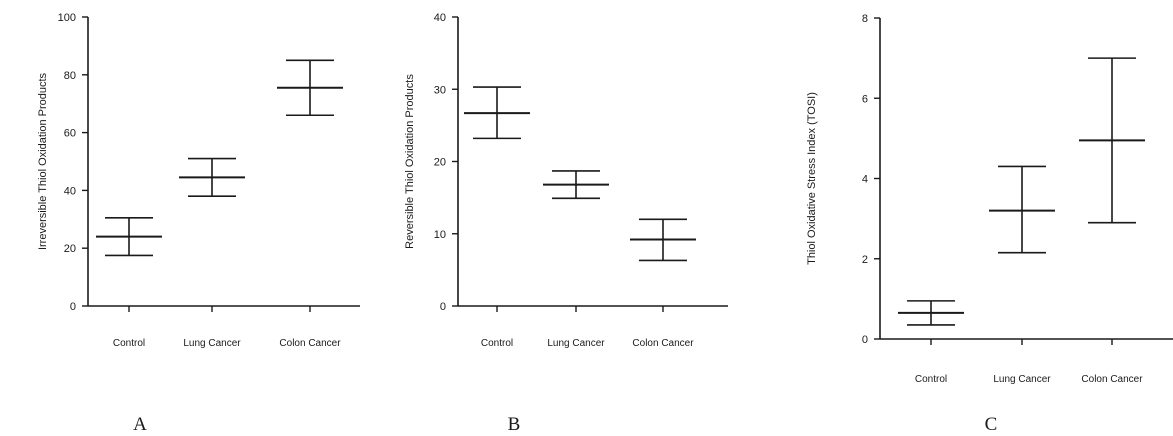 This screenshot has width=1173, height=436. I want to click on panel-letter-b: B, so click(514, 424).